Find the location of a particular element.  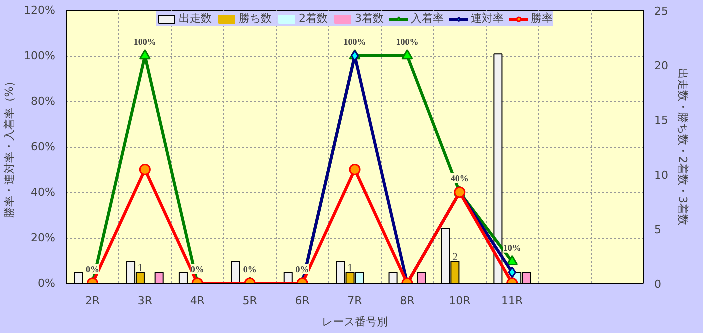

x-tick-label: 6R is located at coordinates (302, 301).